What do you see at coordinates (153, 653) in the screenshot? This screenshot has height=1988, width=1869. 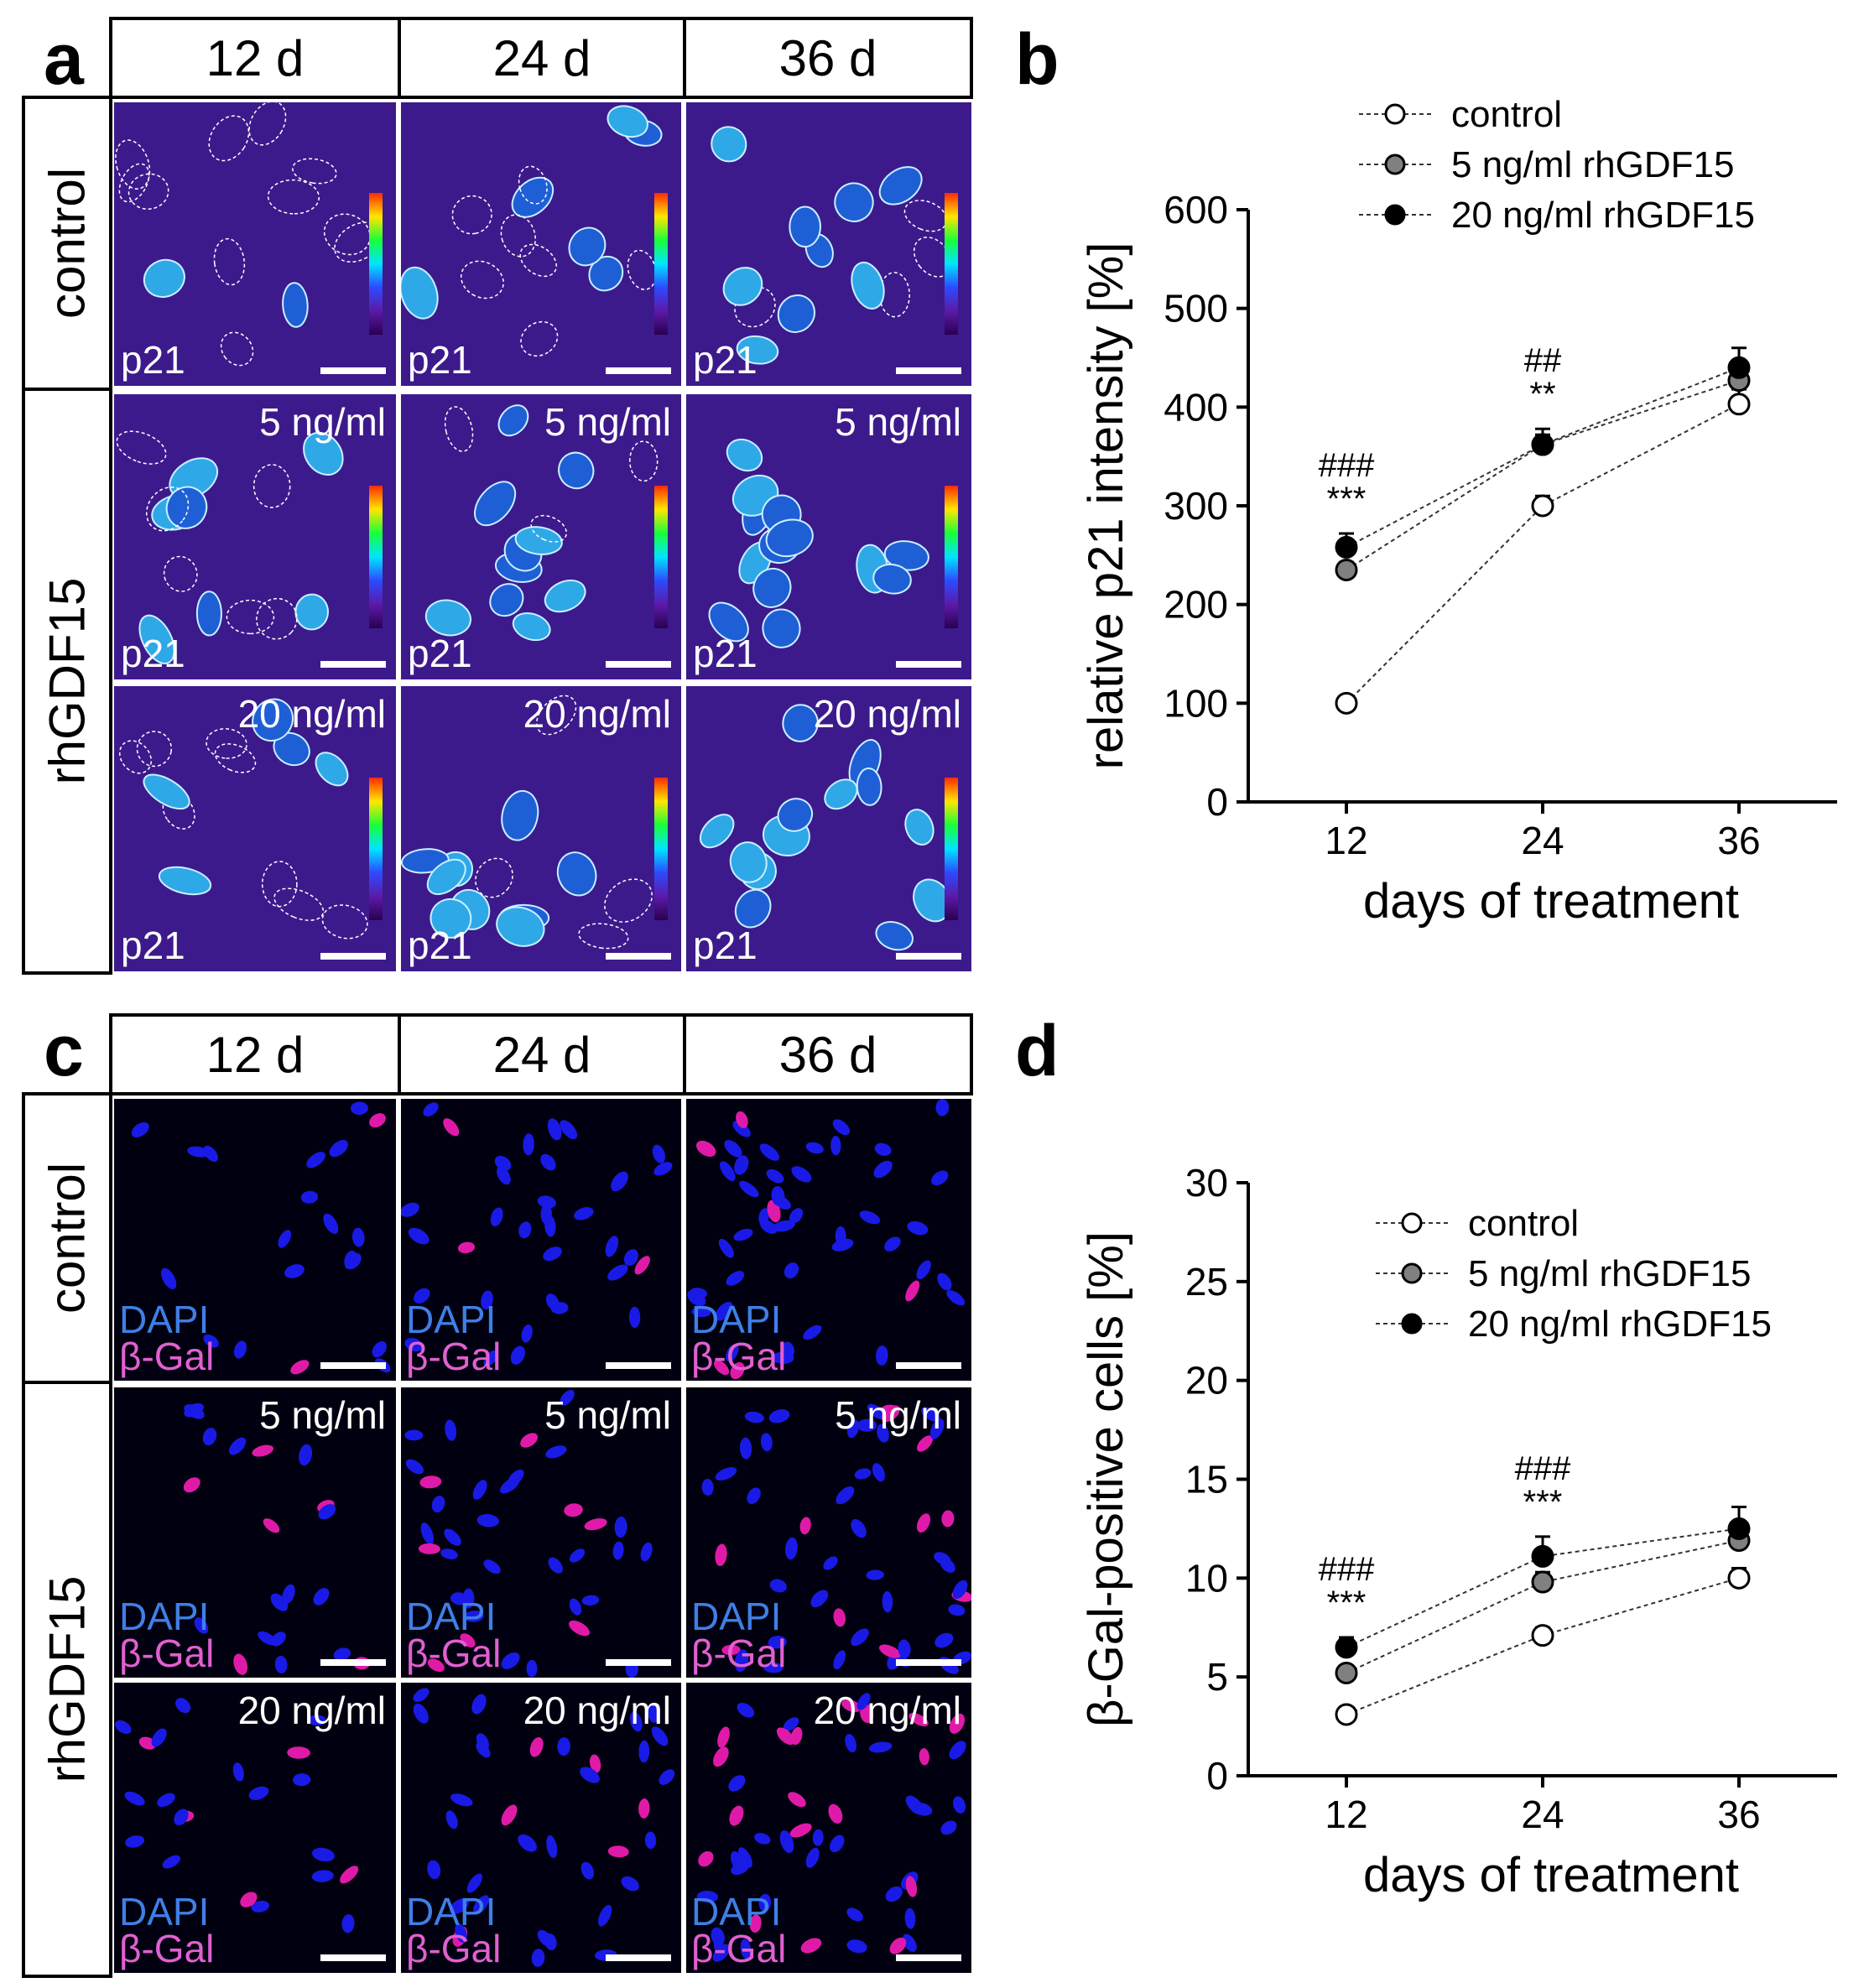 I see `marker-label-p21: p21` at bounding box center [153, 653].